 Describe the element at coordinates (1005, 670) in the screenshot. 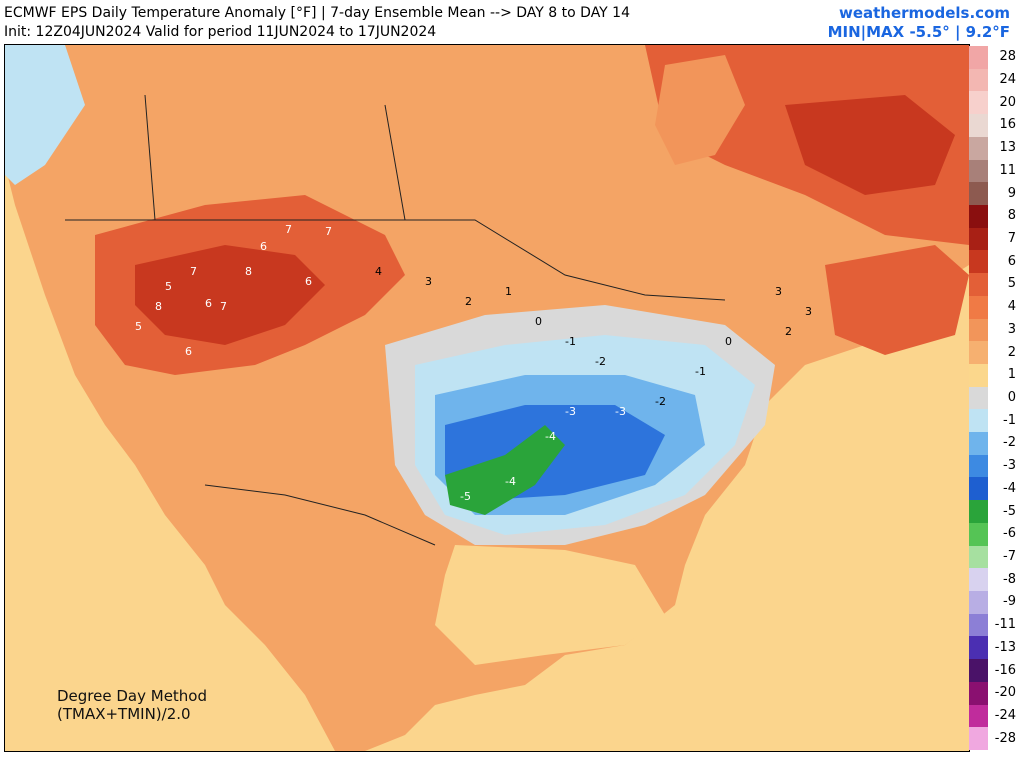

I see `colorbar-tick-label: -16` at that location.